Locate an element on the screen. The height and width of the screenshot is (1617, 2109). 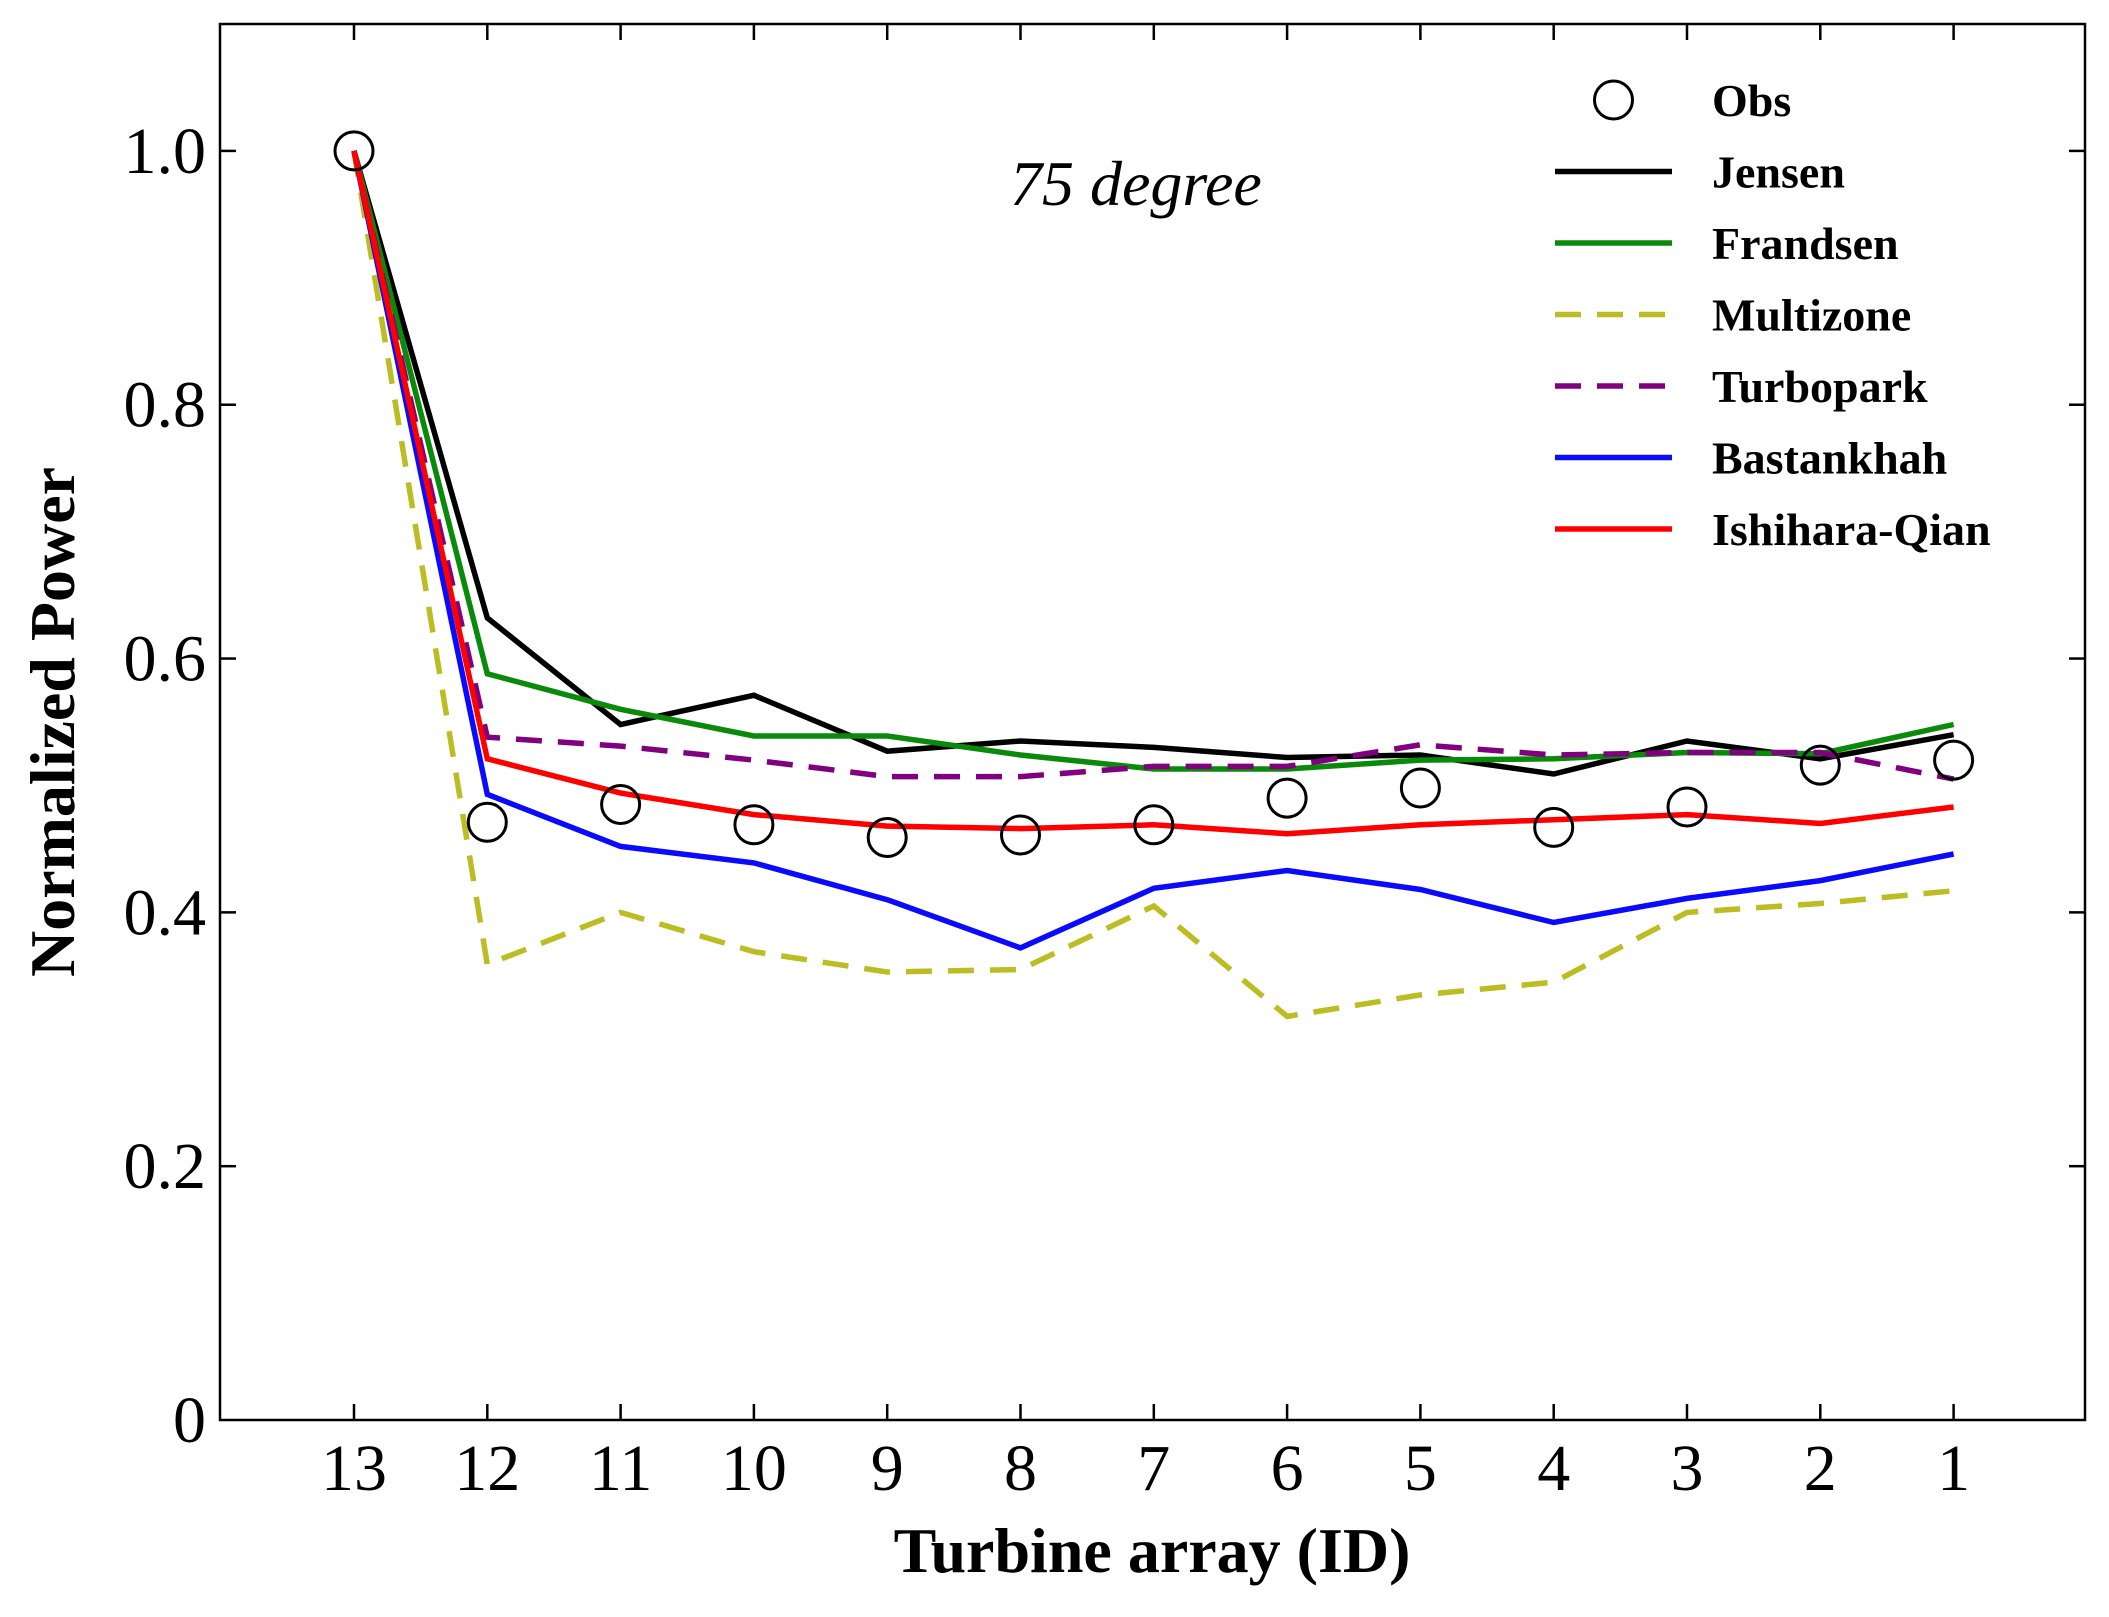
y-tick-label: 0.2 is located at coordinates (165, 1166).